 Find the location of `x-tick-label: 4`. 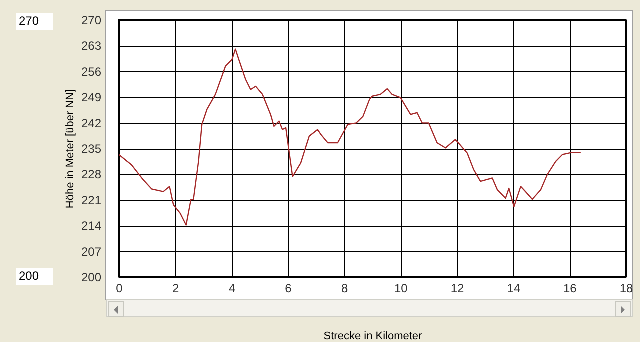

x-tick-label: 4 is located at coordinates (232, 289).